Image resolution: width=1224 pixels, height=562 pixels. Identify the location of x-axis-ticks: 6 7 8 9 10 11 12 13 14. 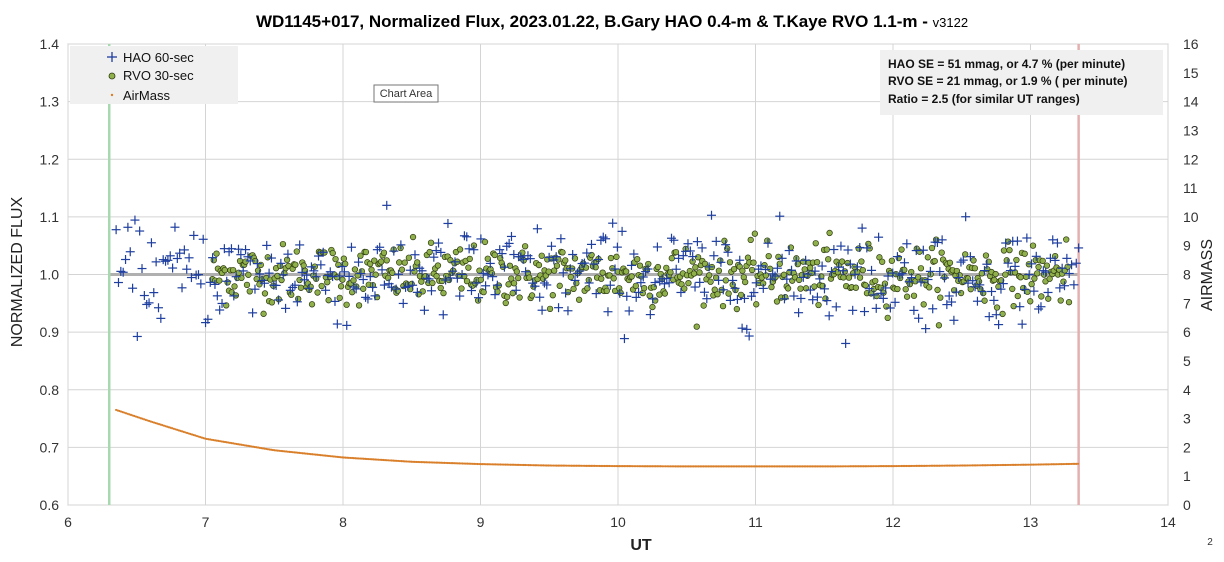
(620, 522).